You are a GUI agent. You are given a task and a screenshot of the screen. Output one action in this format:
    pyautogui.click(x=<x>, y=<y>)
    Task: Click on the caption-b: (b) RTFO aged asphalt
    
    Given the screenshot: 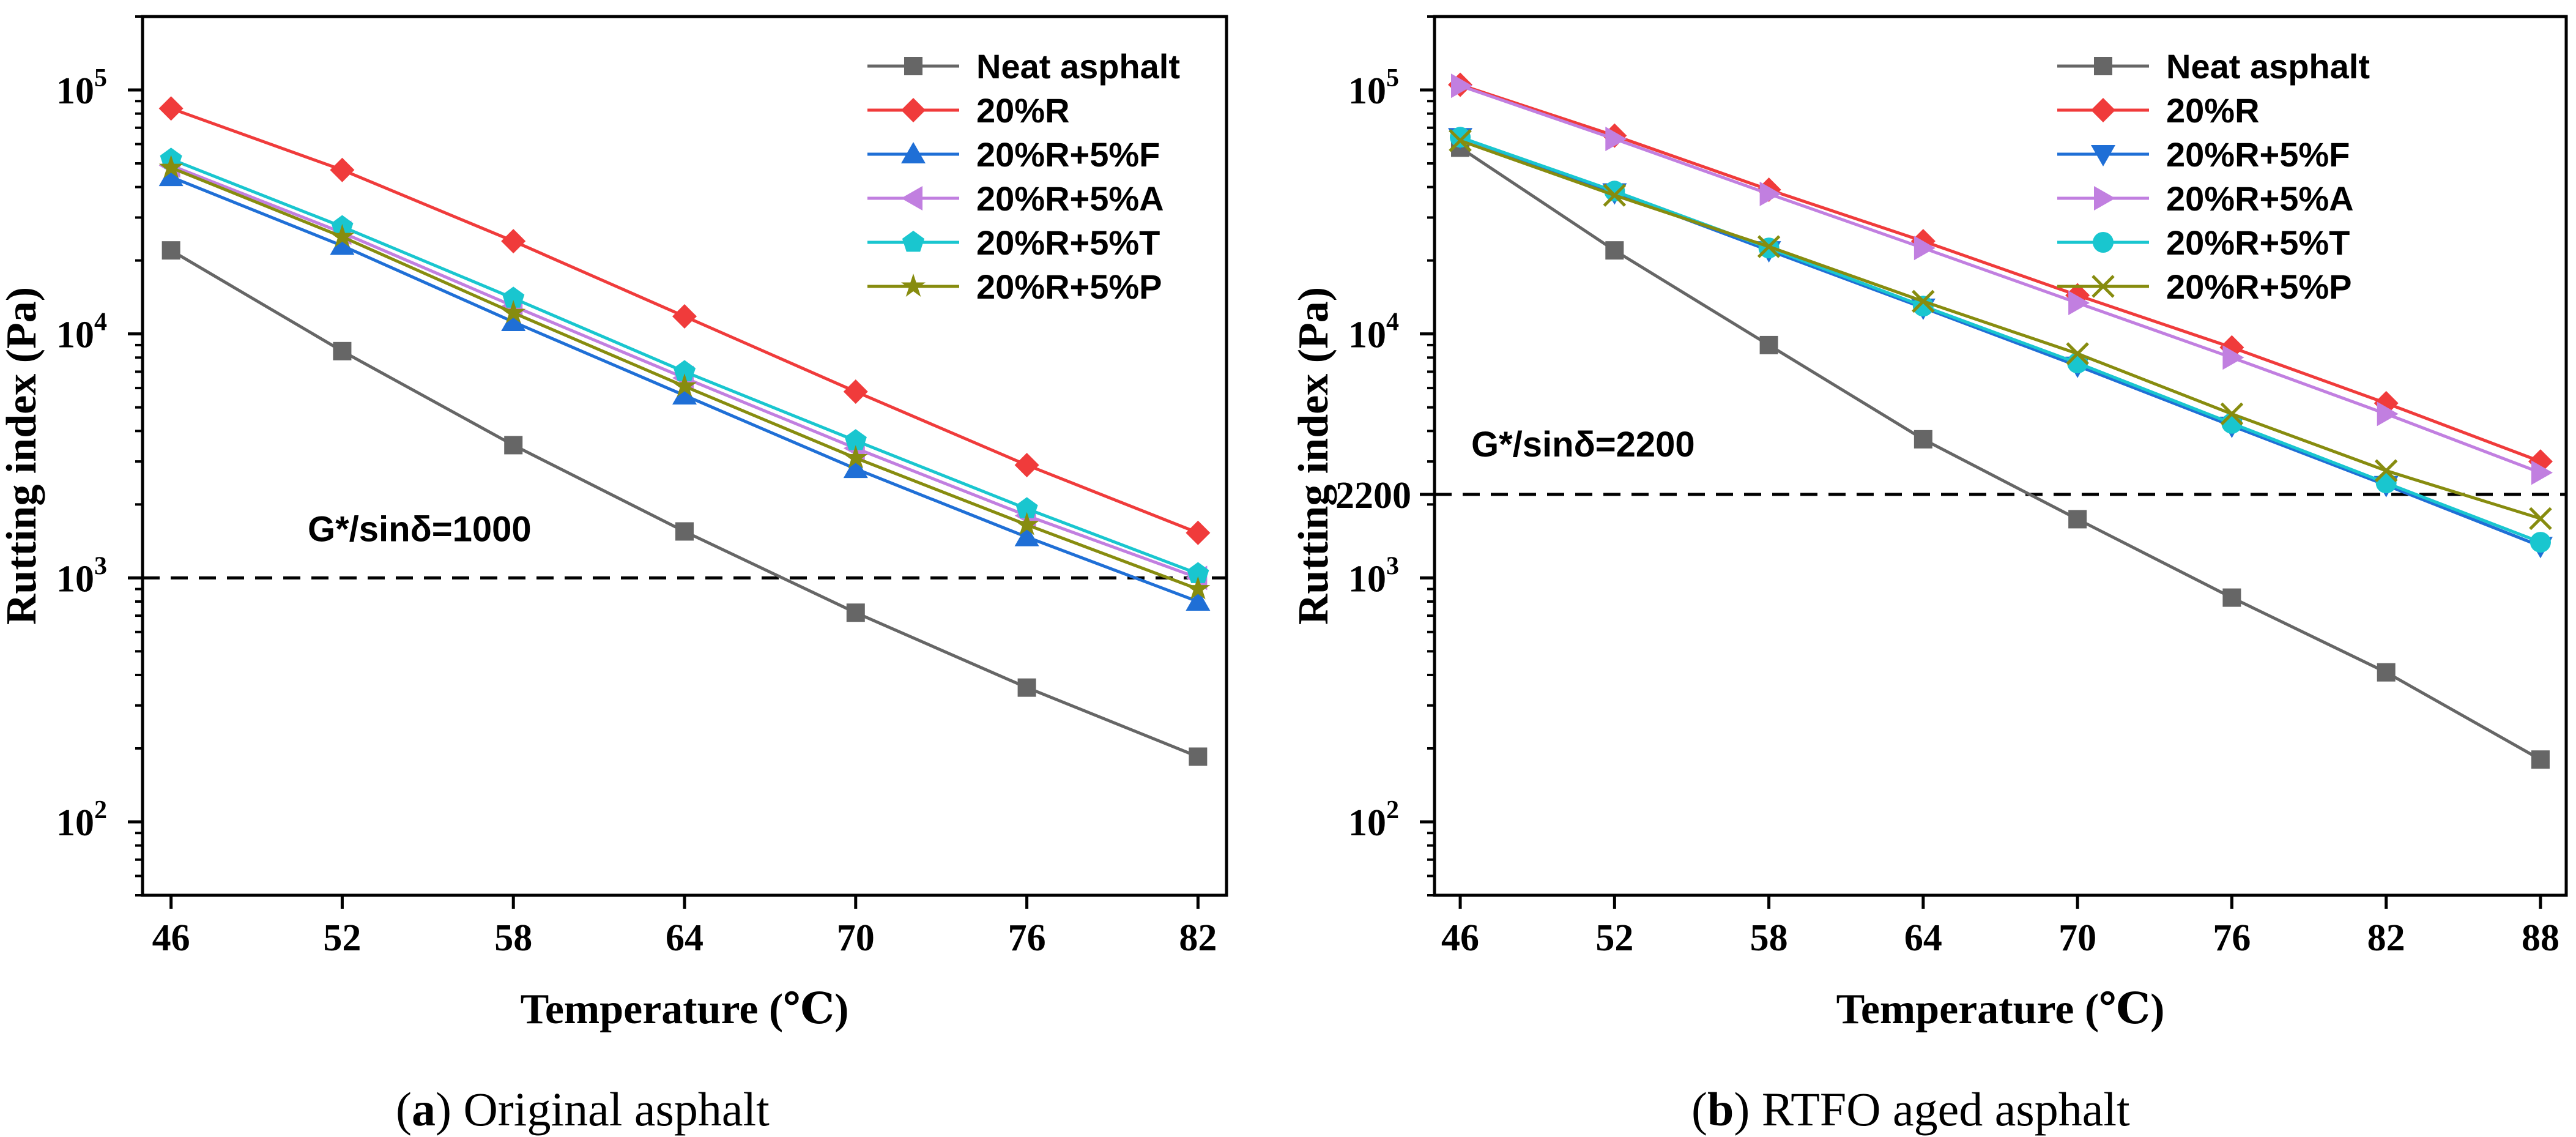 What is the action you would take?
    pyautogui.click(x=1910, y=1109)
    